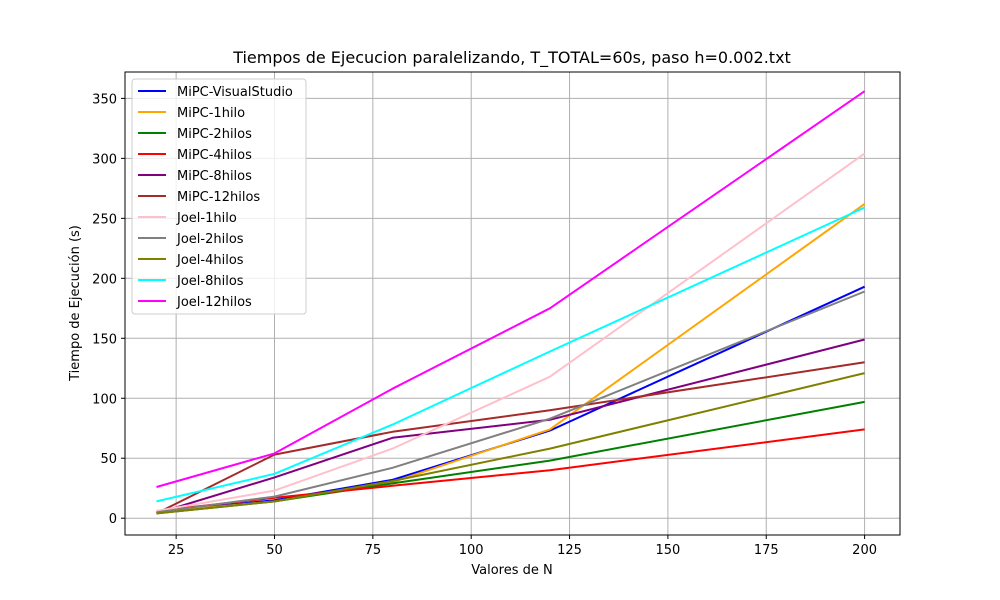 Image resolution: width=1000 pixels, height=600 pixels. I want to click on y-tick-label: 300, so click(104, 159).